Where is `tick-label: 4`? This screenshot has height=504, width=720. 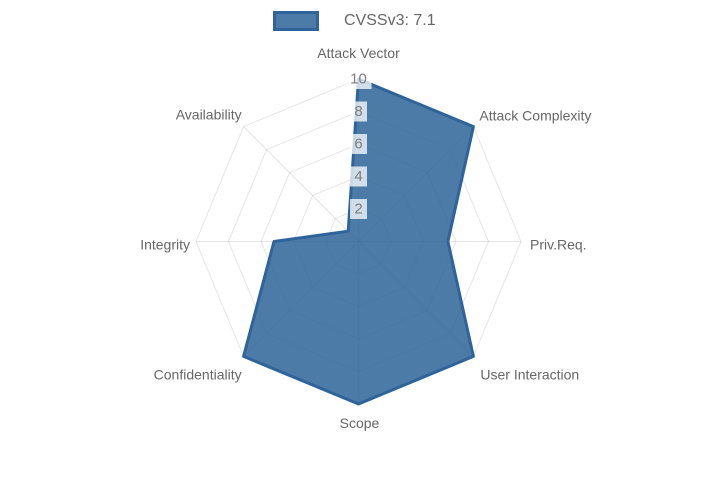
tick-label: 4 is located at coordinates (358, 176).